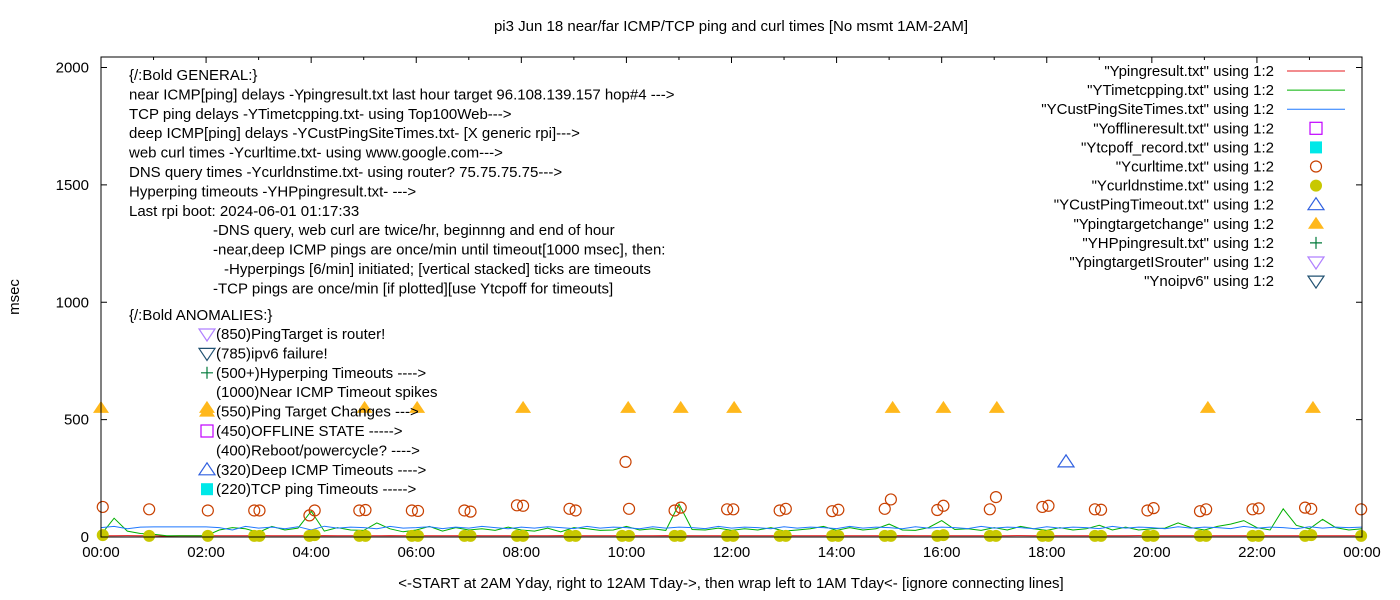  I want to click on legend-label: "Yofflineresult.txt" using 1:2, so click(1183, 128).